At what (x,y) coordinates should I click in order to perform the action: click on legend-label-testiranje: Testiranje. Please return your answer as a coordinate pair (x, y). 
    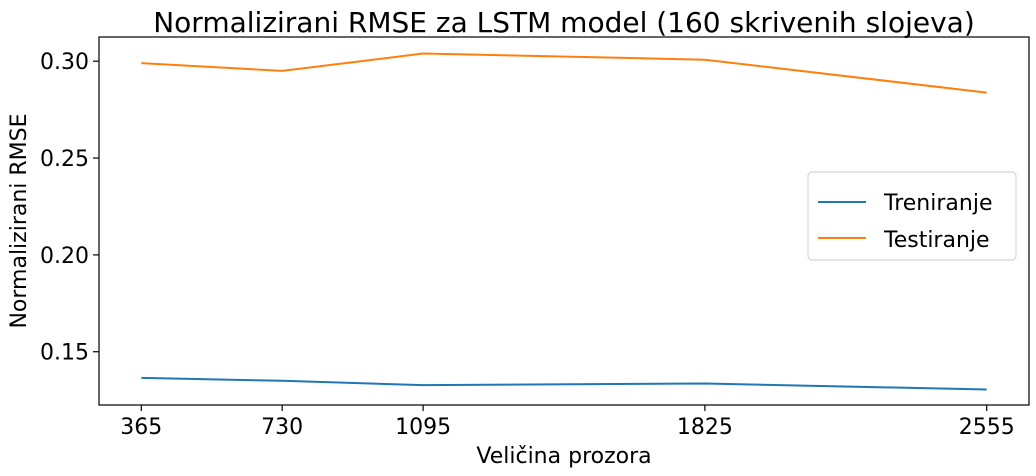
    Looking at the image, I should click on (936, 240).